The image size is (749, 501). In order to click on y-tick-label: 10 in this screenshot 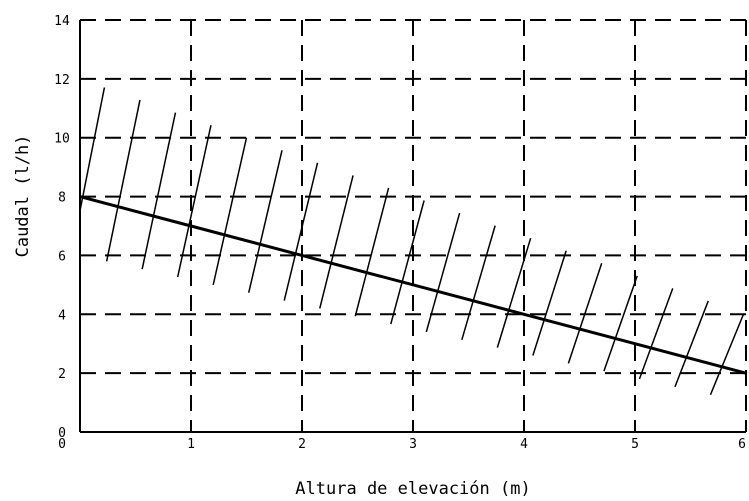, I will do `click(62, 139)`.